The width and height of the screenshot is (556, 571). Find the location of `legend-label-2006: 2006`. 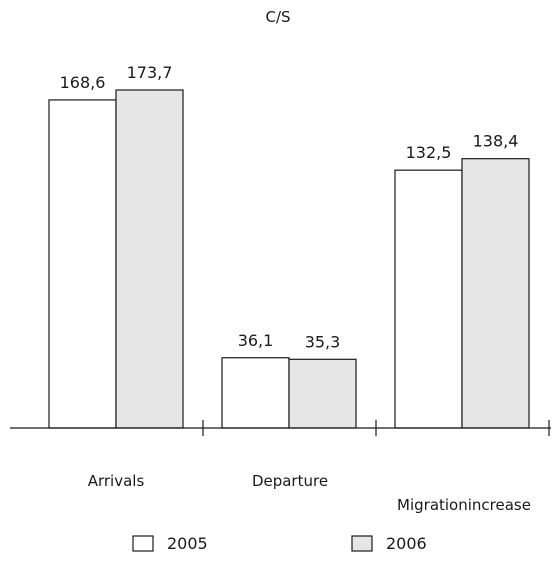

legend-label-2006: 2006 is located at coordinates (406, 543).